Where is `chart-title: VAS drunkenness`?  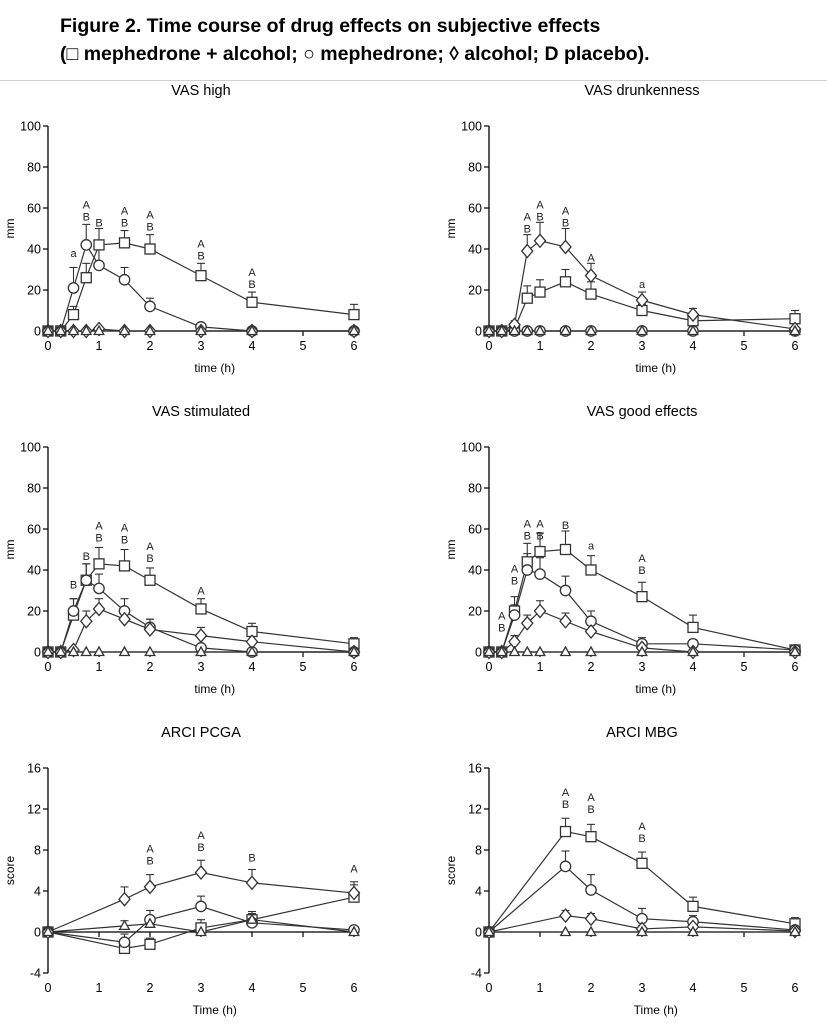 chart-title: VAS drunkenness is located at coordinates (642, 91).